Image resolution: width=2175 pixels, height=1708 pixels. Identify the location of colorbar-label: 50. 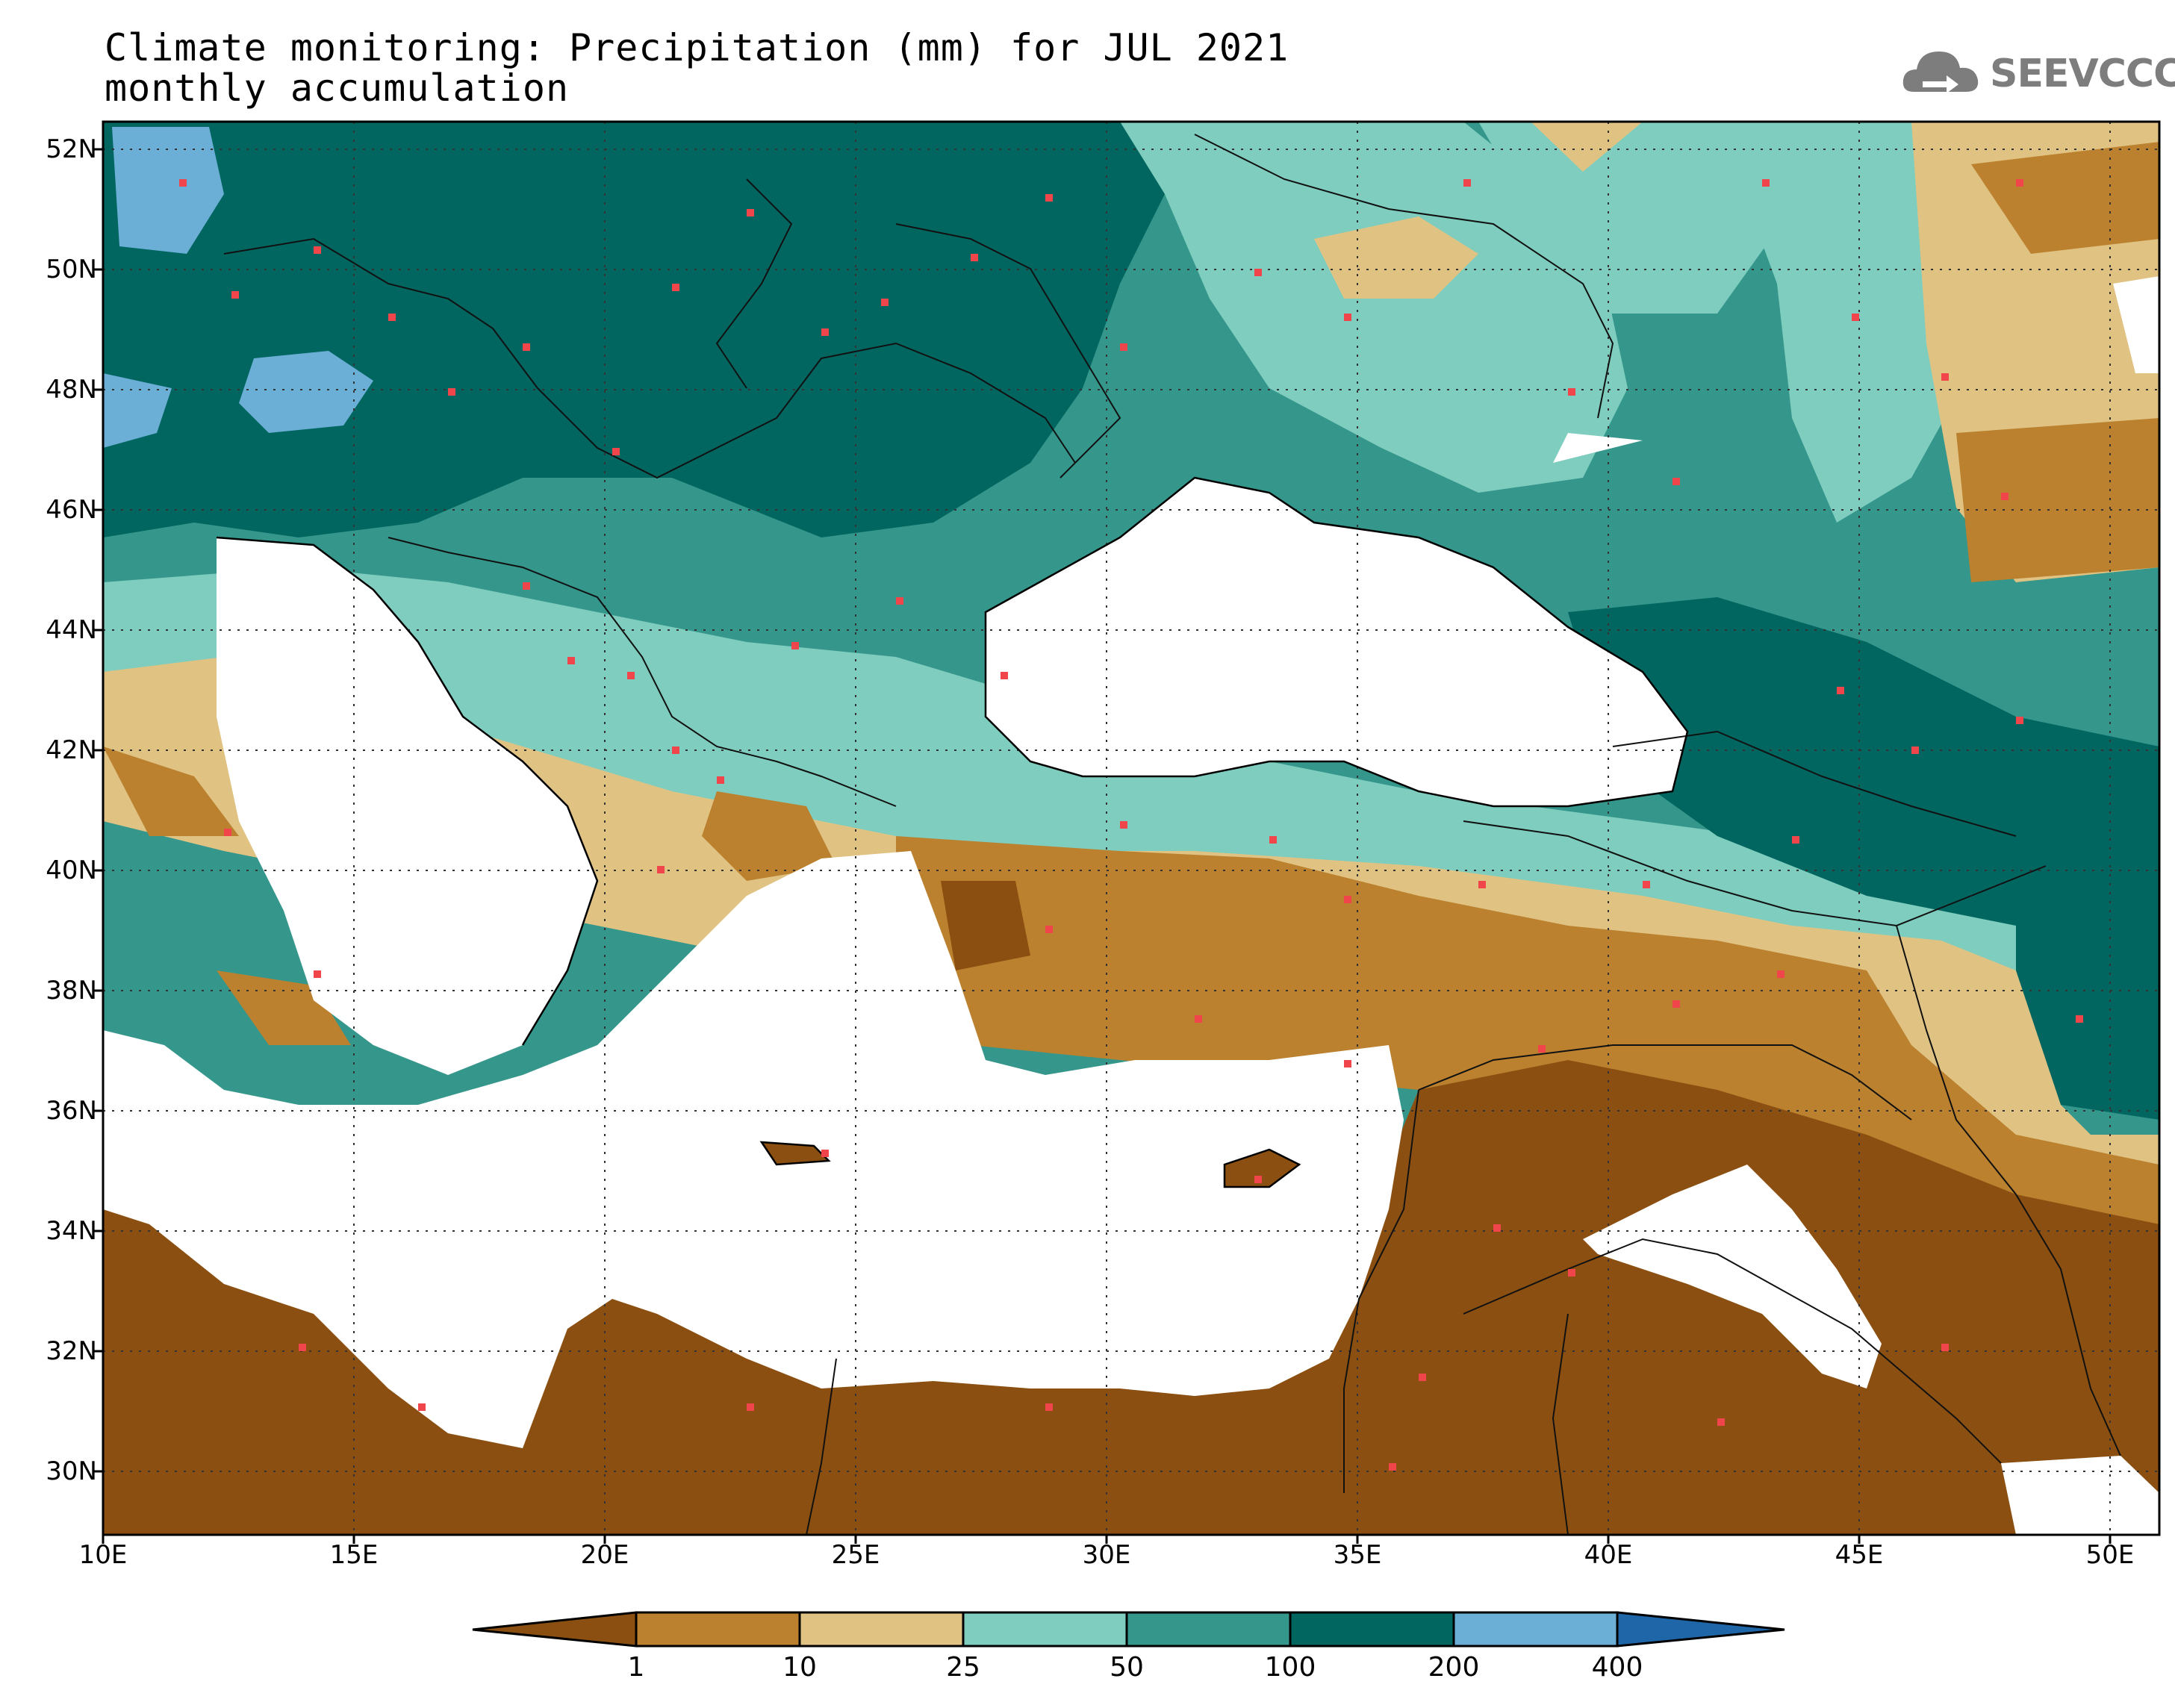
(1127, 1667).